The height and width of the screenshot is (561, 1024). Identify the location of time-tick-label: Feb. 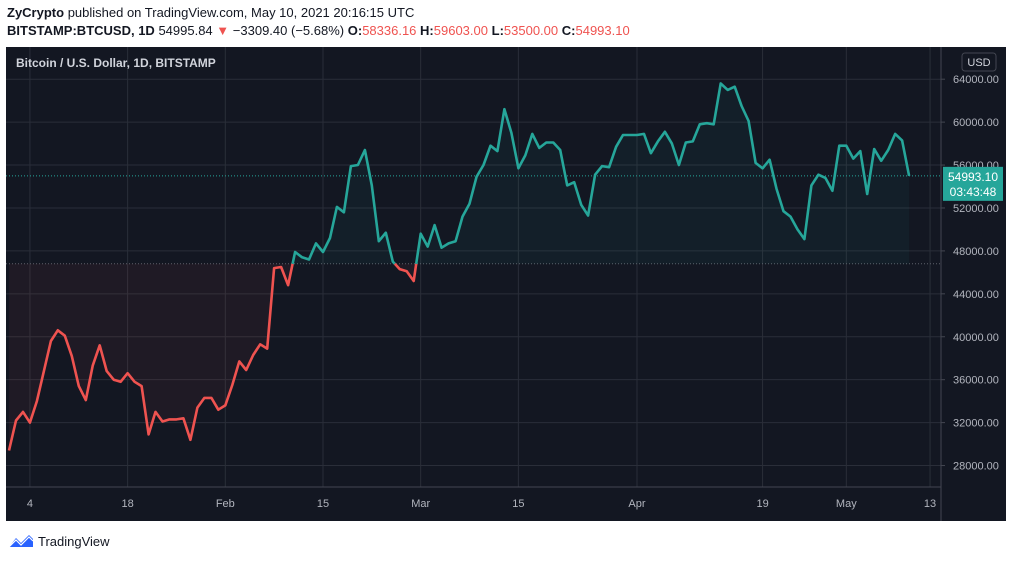
(225, 504).